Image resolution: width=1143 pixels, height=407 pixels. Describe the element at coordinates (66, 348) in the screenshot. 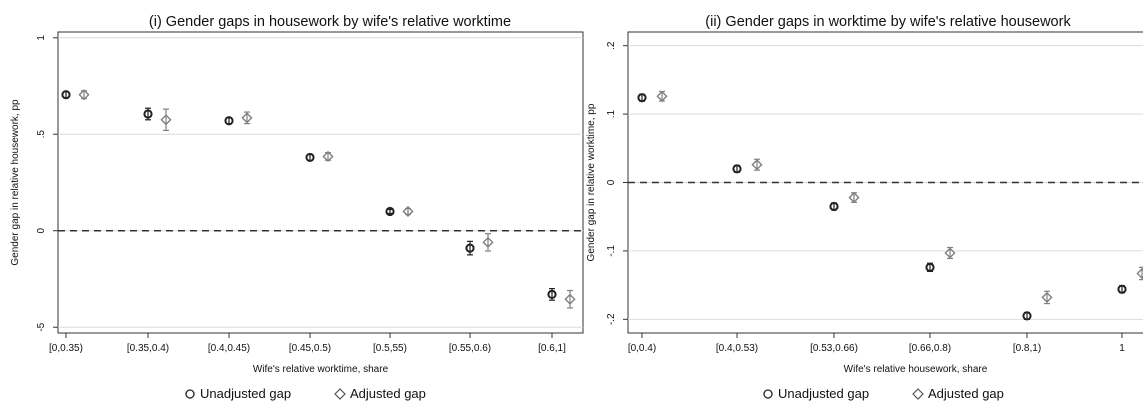

I see `x-tick-label: [0,0.35)` at that location.